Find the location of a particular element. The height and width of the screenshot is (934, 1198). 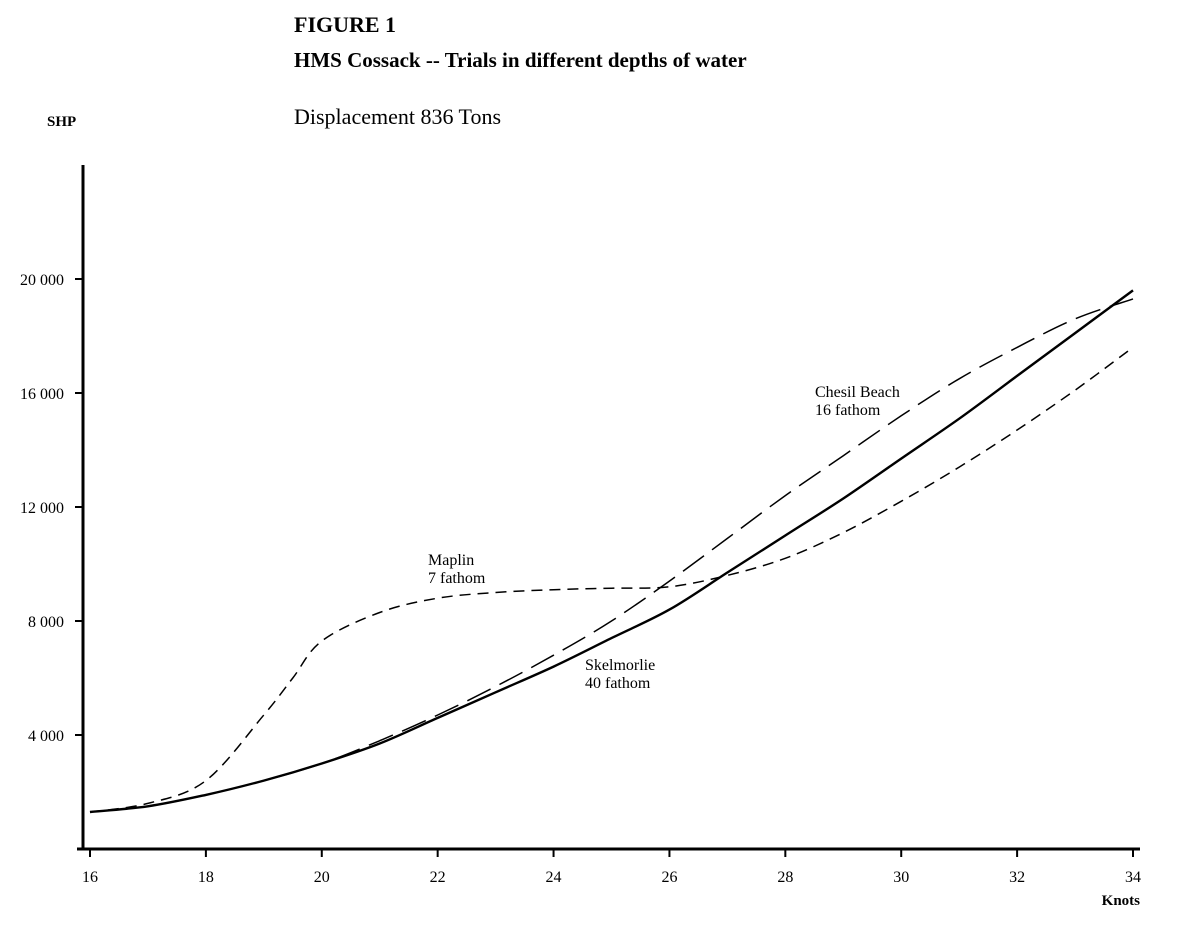

x-tick-label: 28 is located at coordinates (785, 877).